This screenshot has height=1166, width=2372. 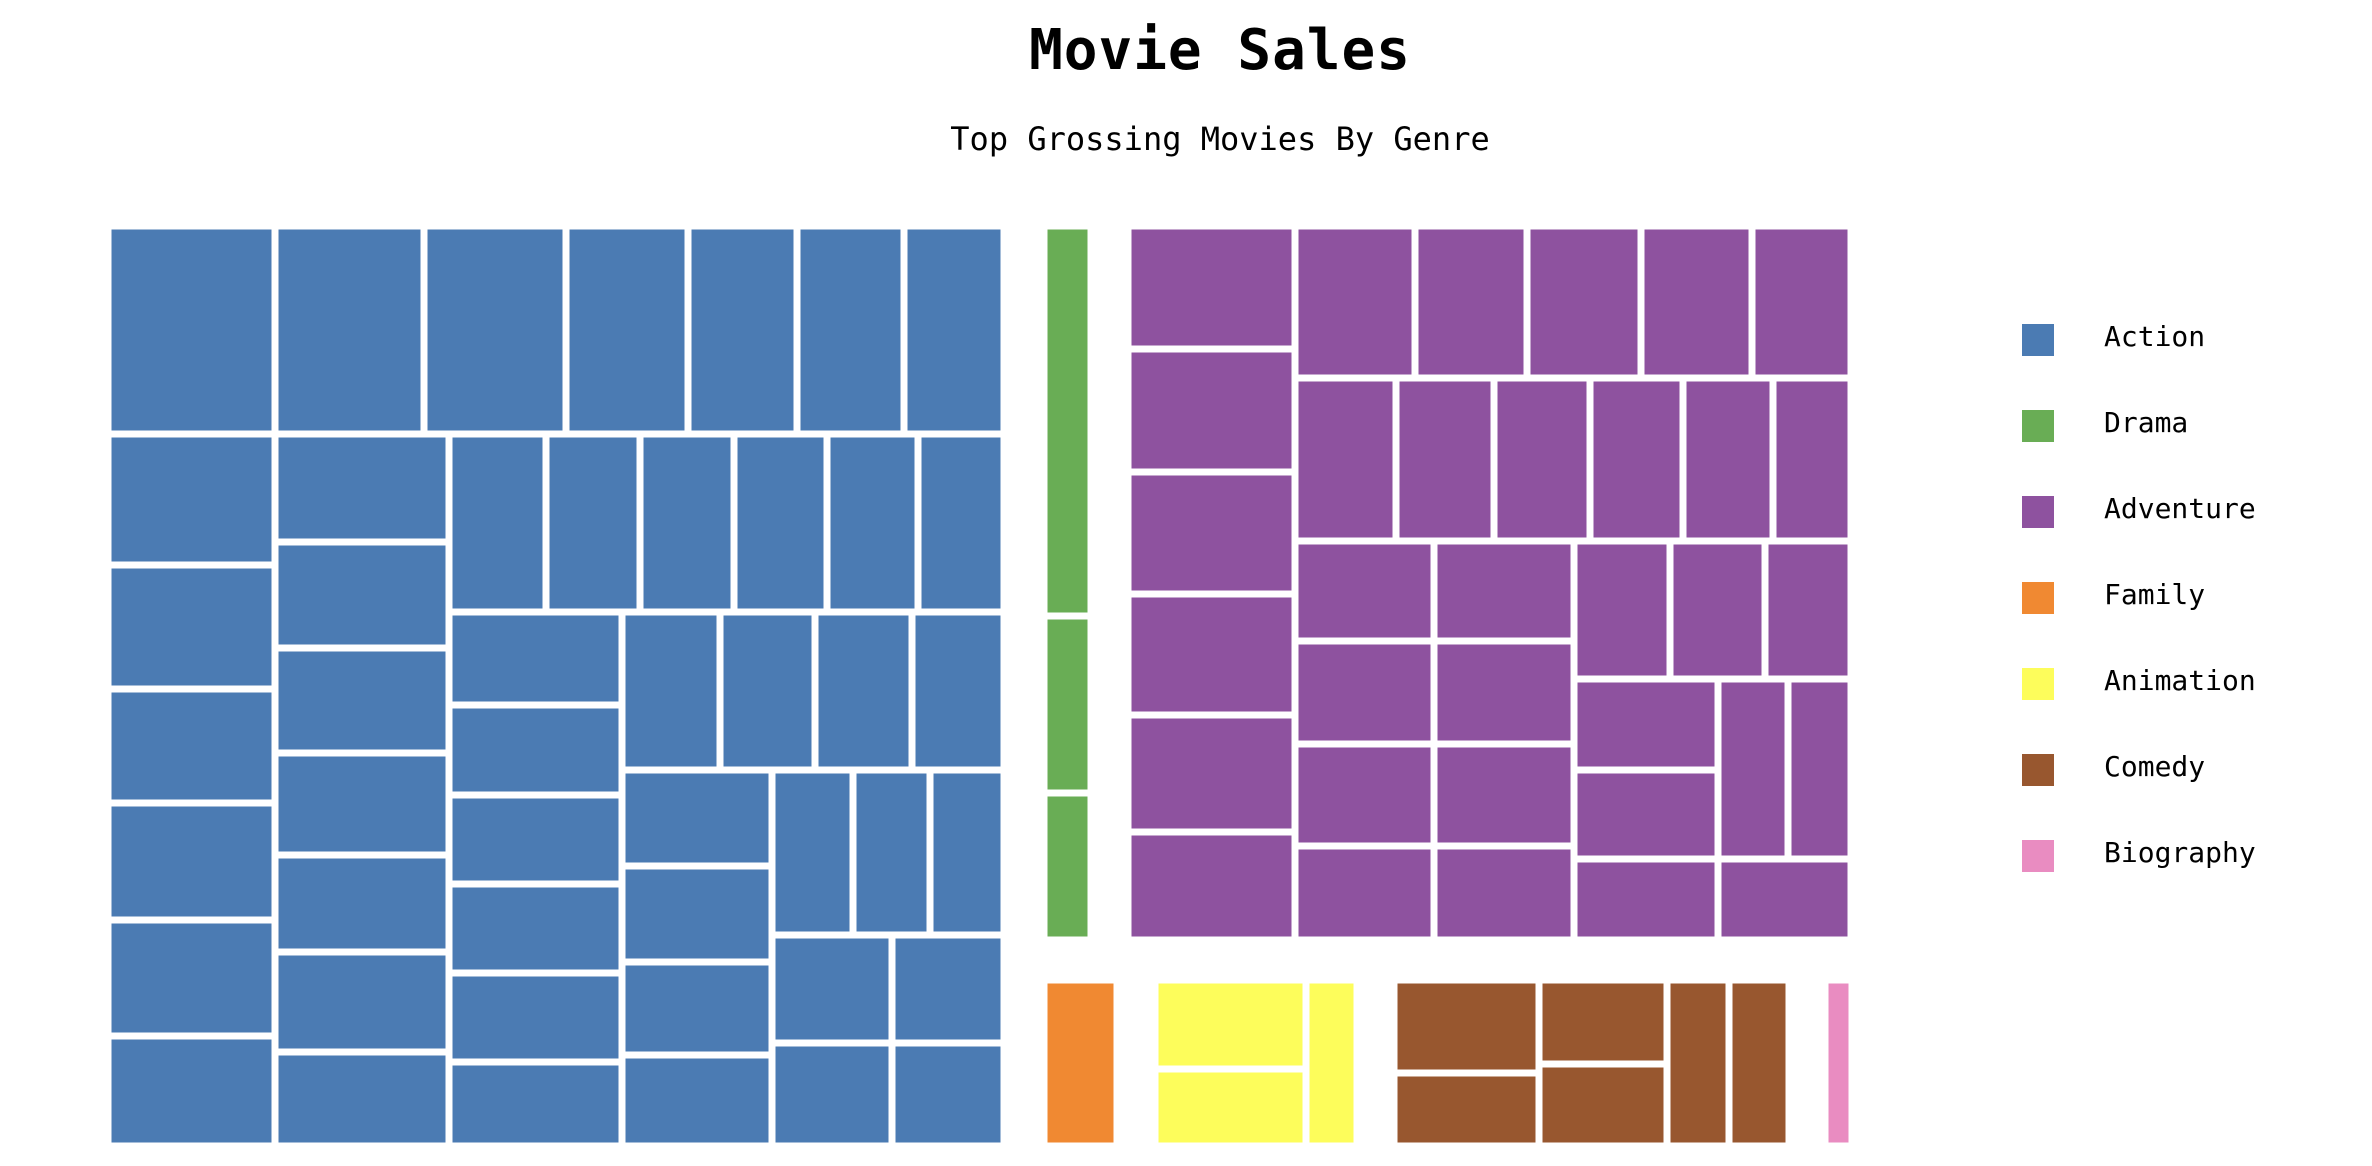 What do you see at coordinates (2155, 766) in the screenshot?
I see `legend-label: Comedy` at bounding box center [2155, 766].